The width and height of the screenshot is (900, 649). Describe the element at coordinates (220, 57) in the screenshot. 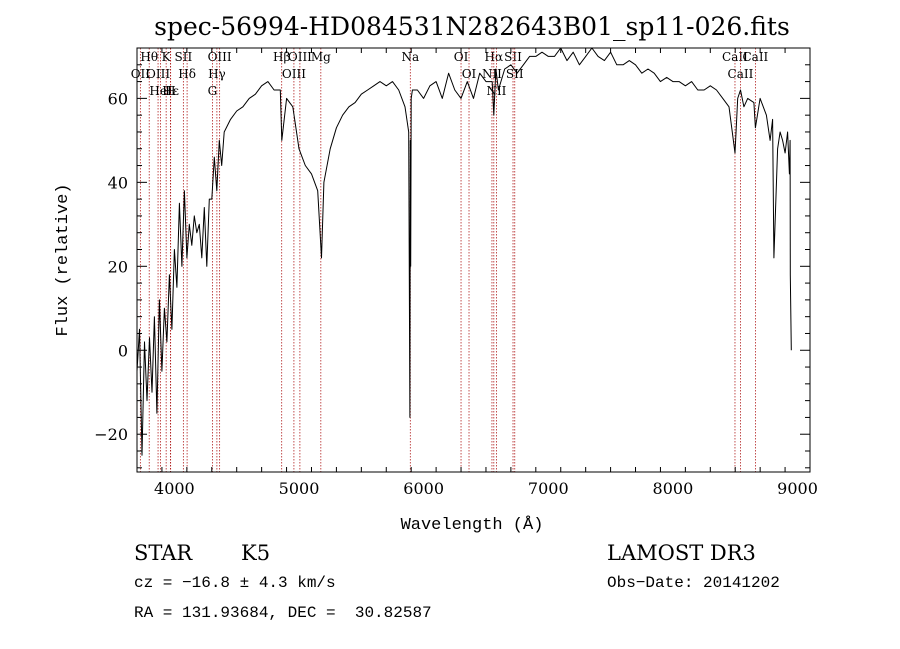

I see `line-mark-label-9: OIII` at that location.